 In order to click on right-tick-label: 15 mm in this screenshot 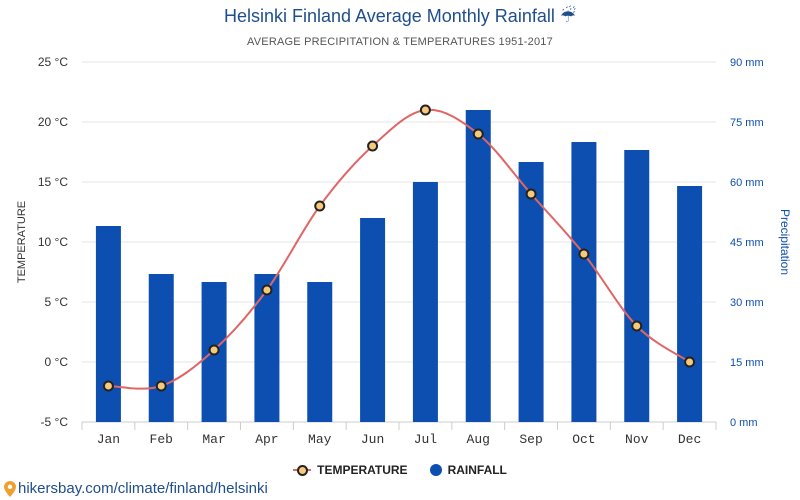, I will do `click(747, 363)`.